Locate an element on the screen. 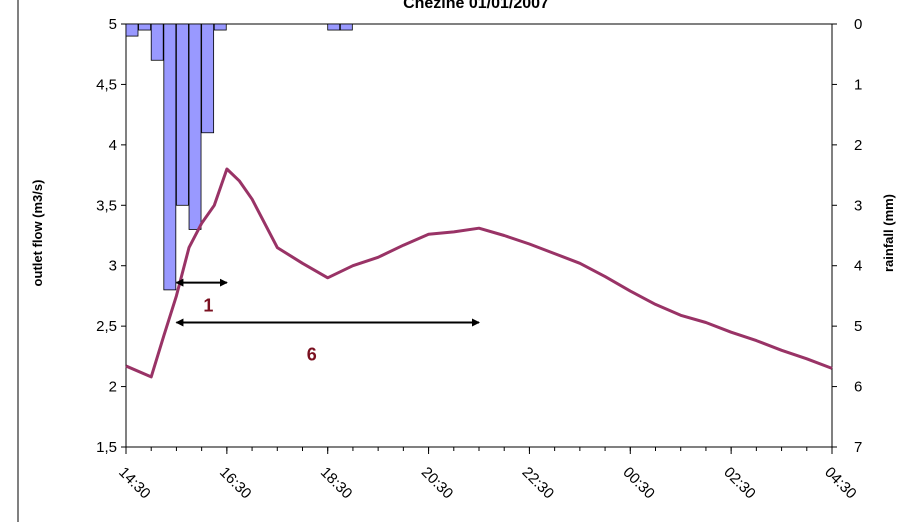  x-tick-label: 00:30 is located at coordinates (638, 483).